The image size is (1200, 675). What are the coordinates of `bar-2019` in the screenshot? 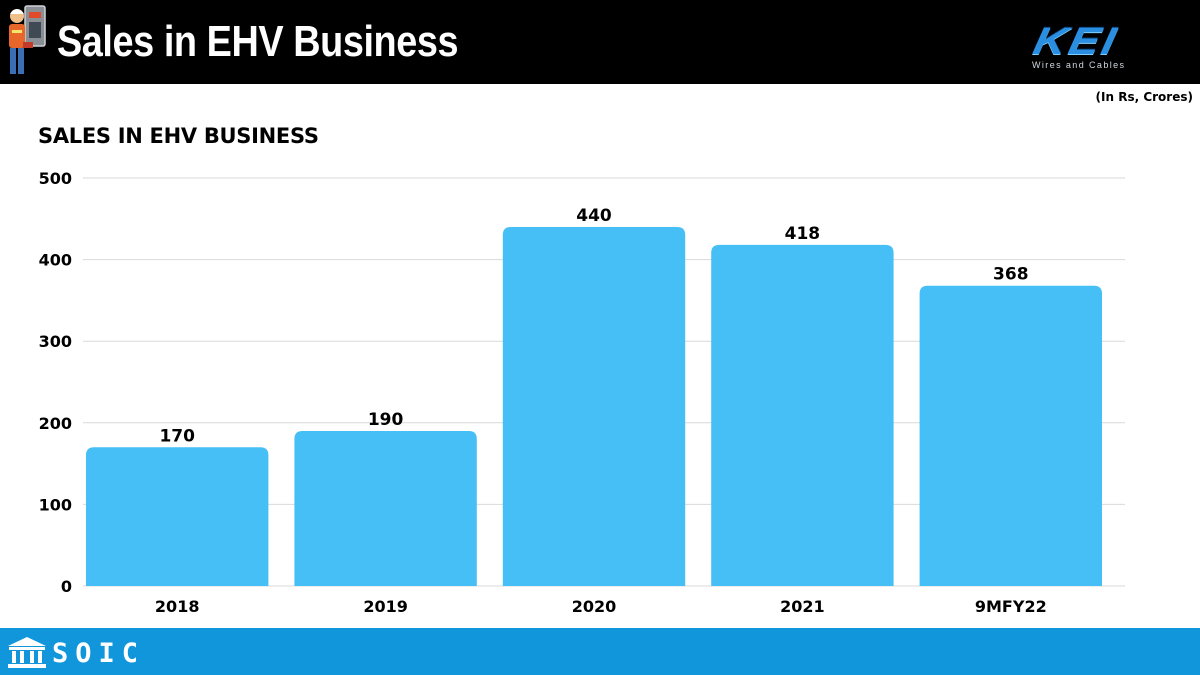 It's located at (385, 508).